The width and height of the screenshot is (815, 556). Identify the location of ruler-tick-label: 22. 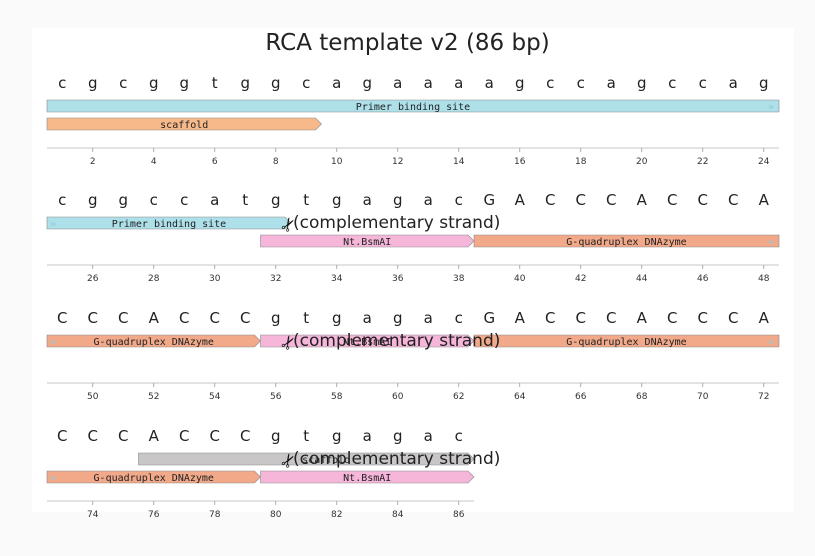
(702, 162).